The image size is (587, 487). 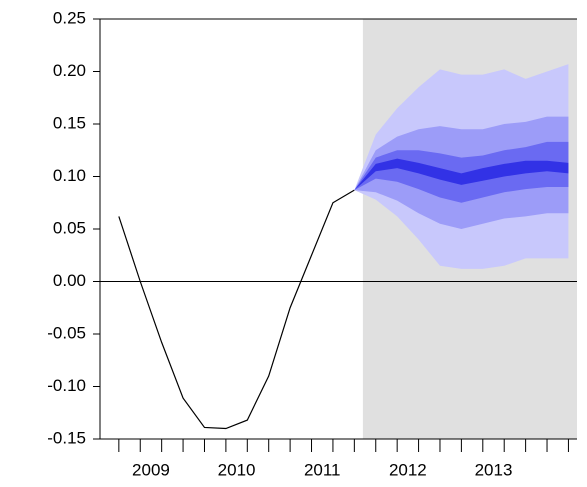 What do you see at coordinates (66, 437) in the screenshot?
I see `y-tick-label: -0.15` at bounding box center [66, 437].